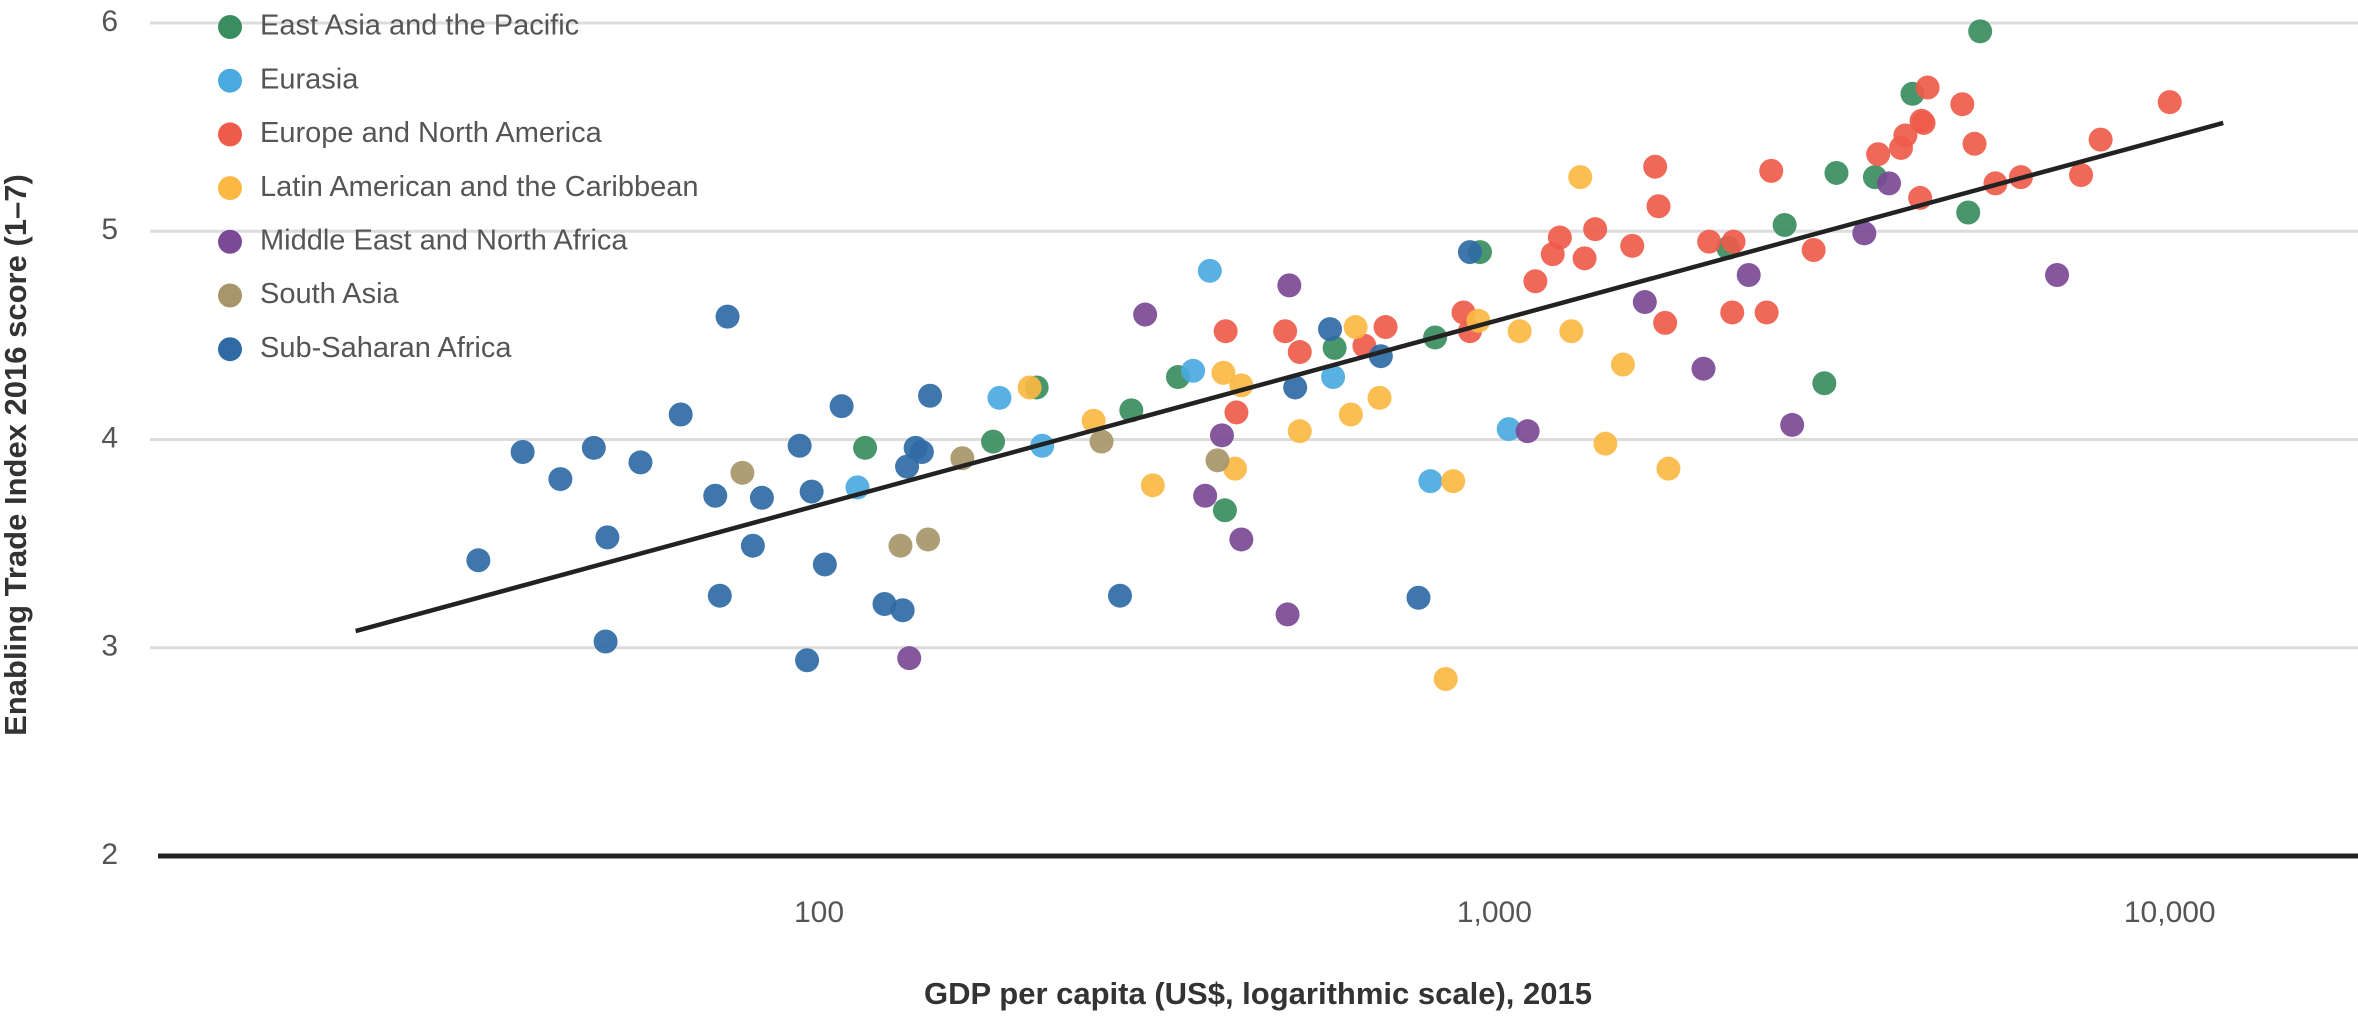 This screenshot has width=2358, height=1016. Describe the element at coordinates (444, 240) in the screenshot. I see `legend-label: Middle East and North Africa` at that location.